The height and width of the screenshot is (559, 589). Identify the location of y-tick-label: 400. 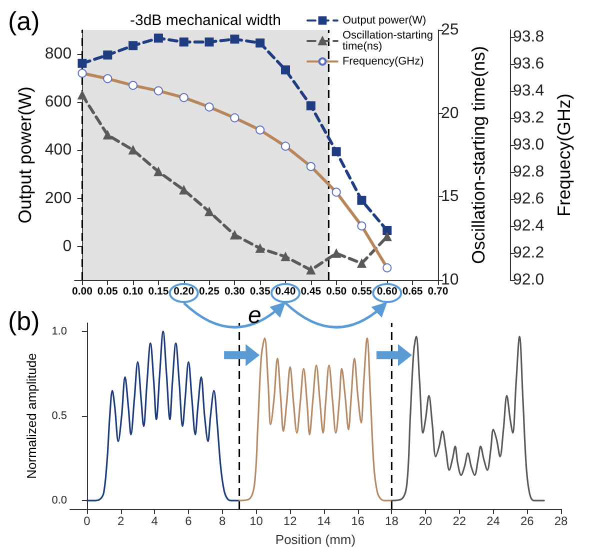
(58, 150).